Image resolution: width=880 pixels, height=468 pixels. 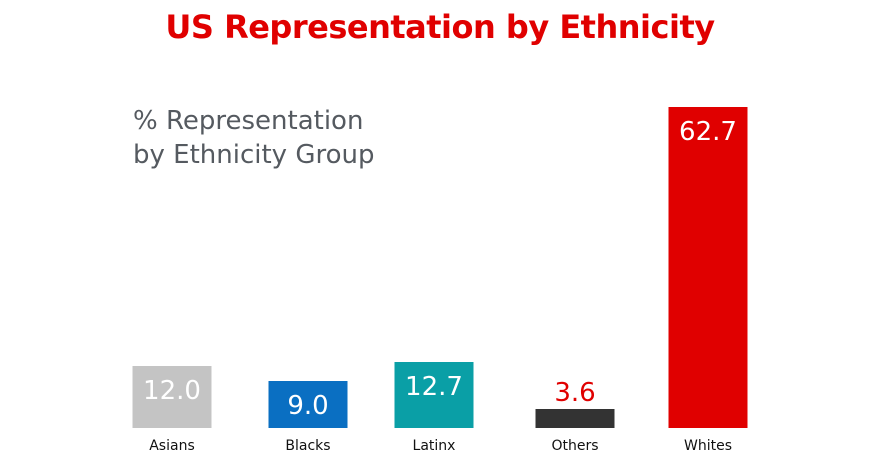 What do you see at coordinates (574, 446) in the screenshot?
I see `category-label-others: Others` at bounding box center [574, 446].